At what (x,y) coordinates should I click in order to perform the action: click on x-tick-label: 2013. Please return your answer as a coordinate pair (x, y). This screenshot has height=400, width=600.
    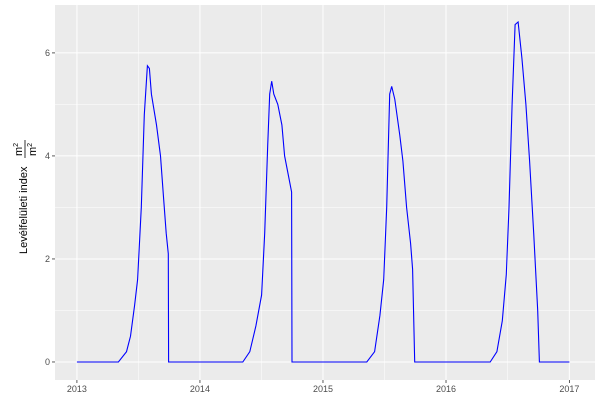
    Looking at the image, I should click on (77, 389).